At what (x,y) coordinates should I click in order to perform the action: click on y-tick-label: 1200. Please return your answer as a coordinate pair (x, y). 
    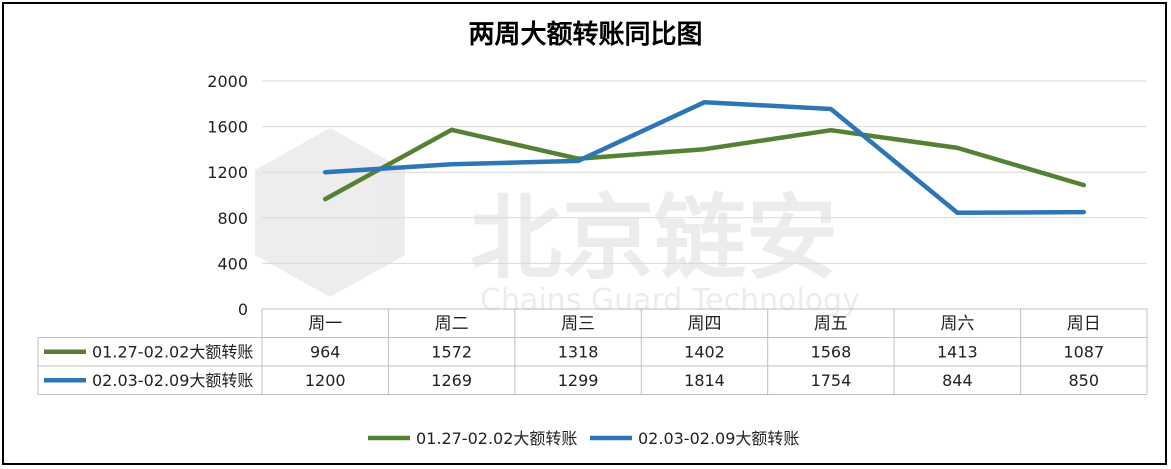
    Looking at the image, I should click on (227, 172).